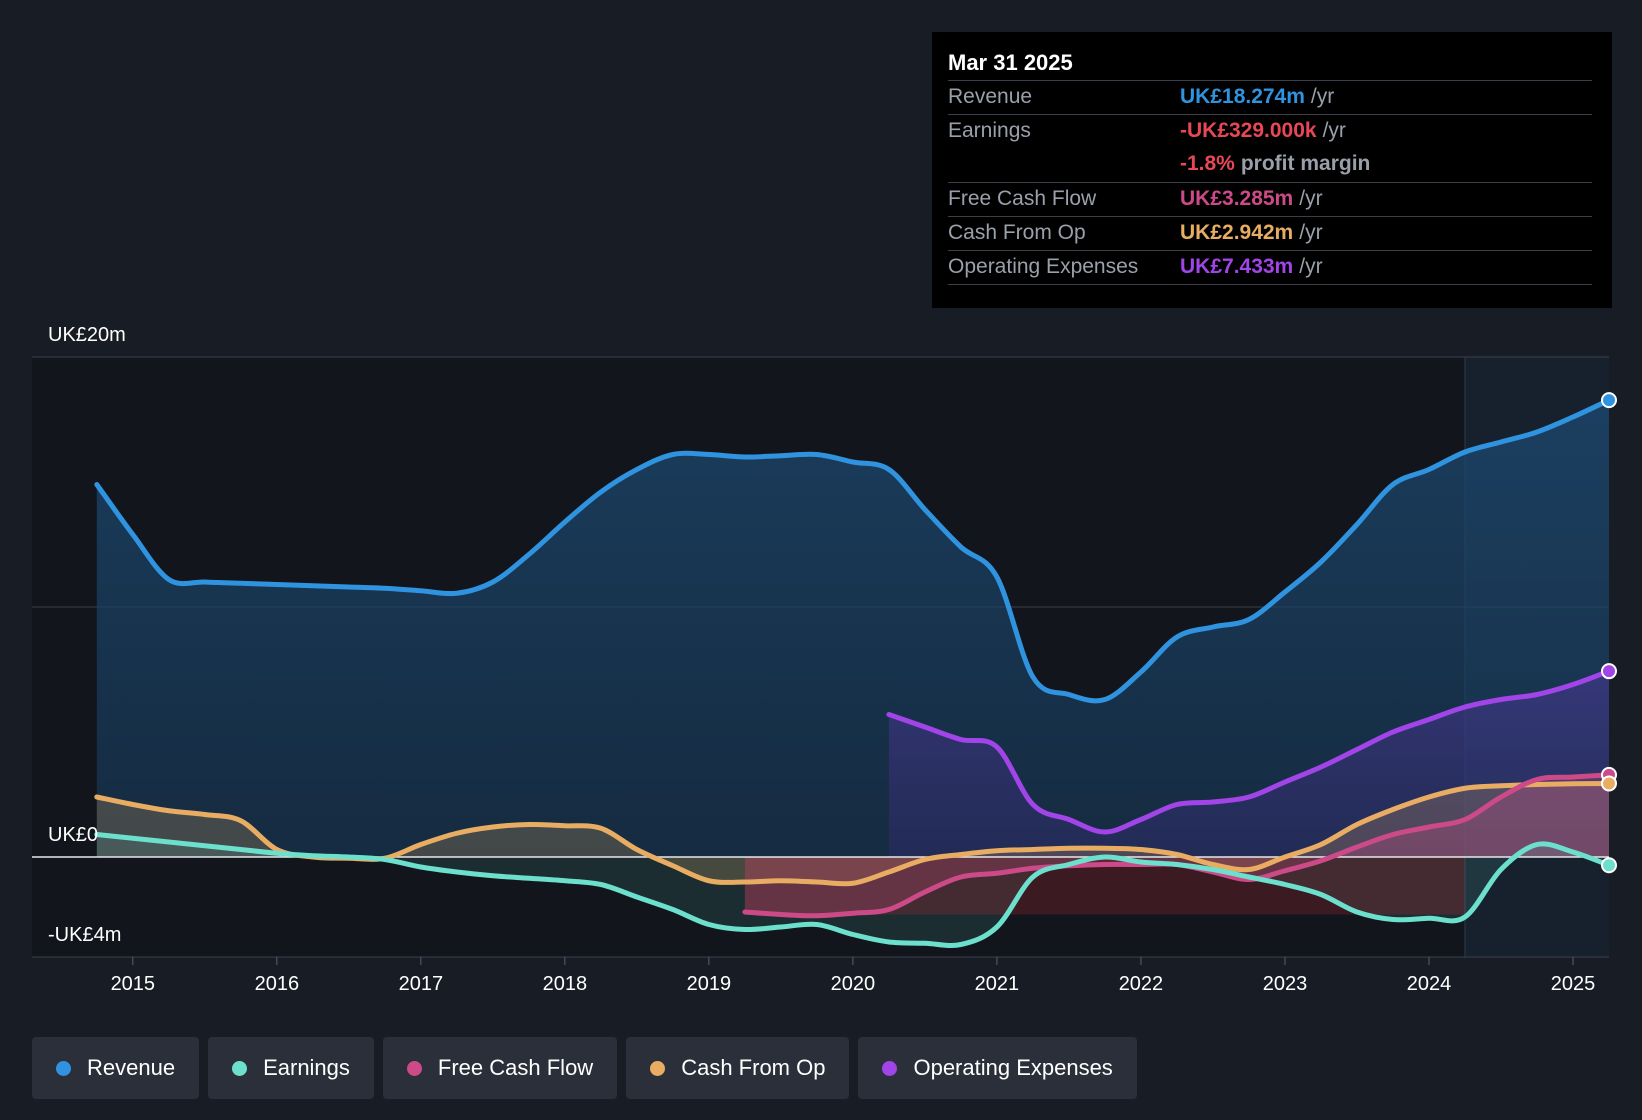  I want to click on x-tick-label: 2016, so click(277, 984).